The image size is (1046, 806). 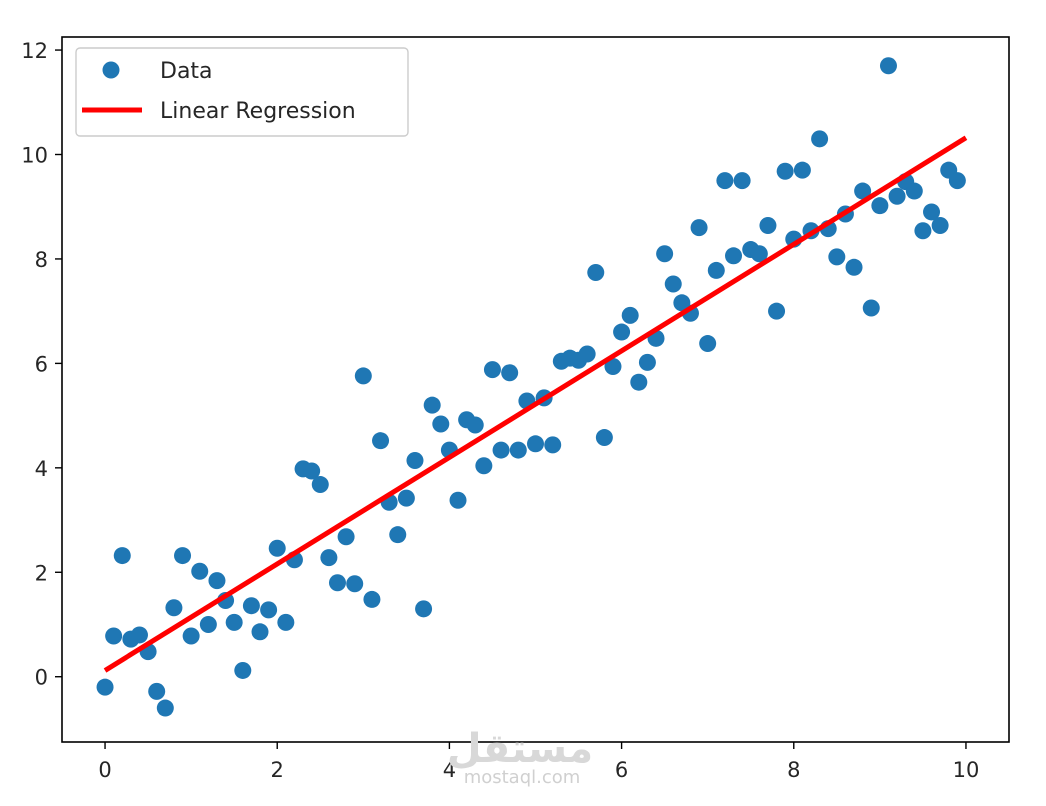 What do you see at coordinates (34, 51) in the screenshot?
I see `y-tick-label: 12` at bounding box center [34, 51].